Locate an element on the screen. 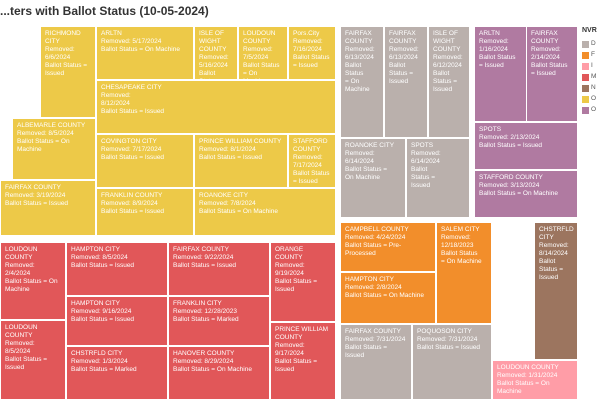 The height and width of the screenshot is (400, 600). legend-label: F is located at coordinates (593, 54).